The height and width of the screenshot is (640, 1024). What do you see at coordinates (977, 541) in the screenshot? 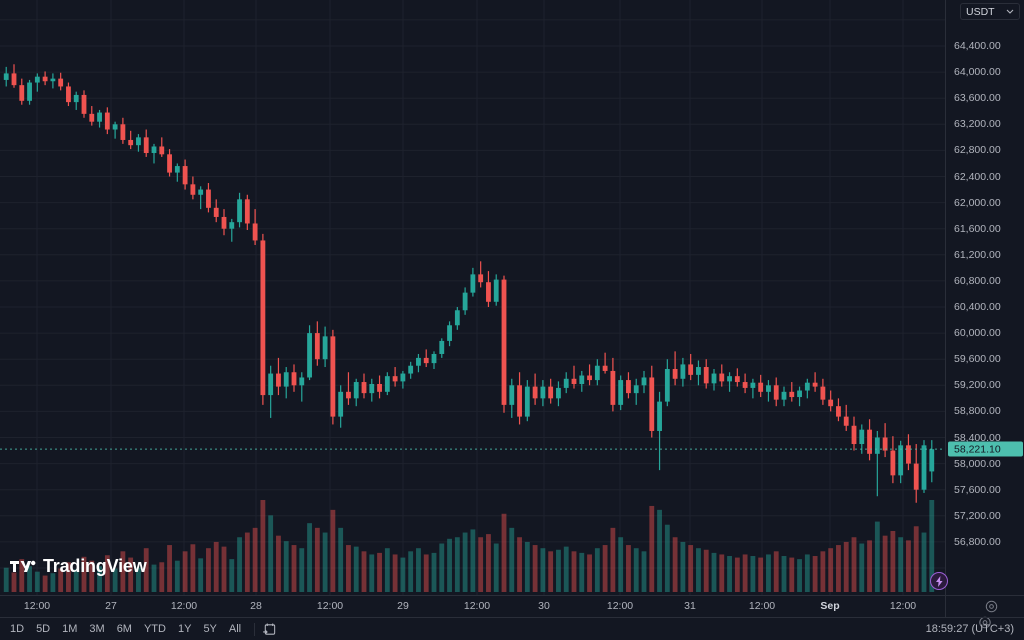
I see `price-tick: 56,800.00` at bounding box center [977, 541].